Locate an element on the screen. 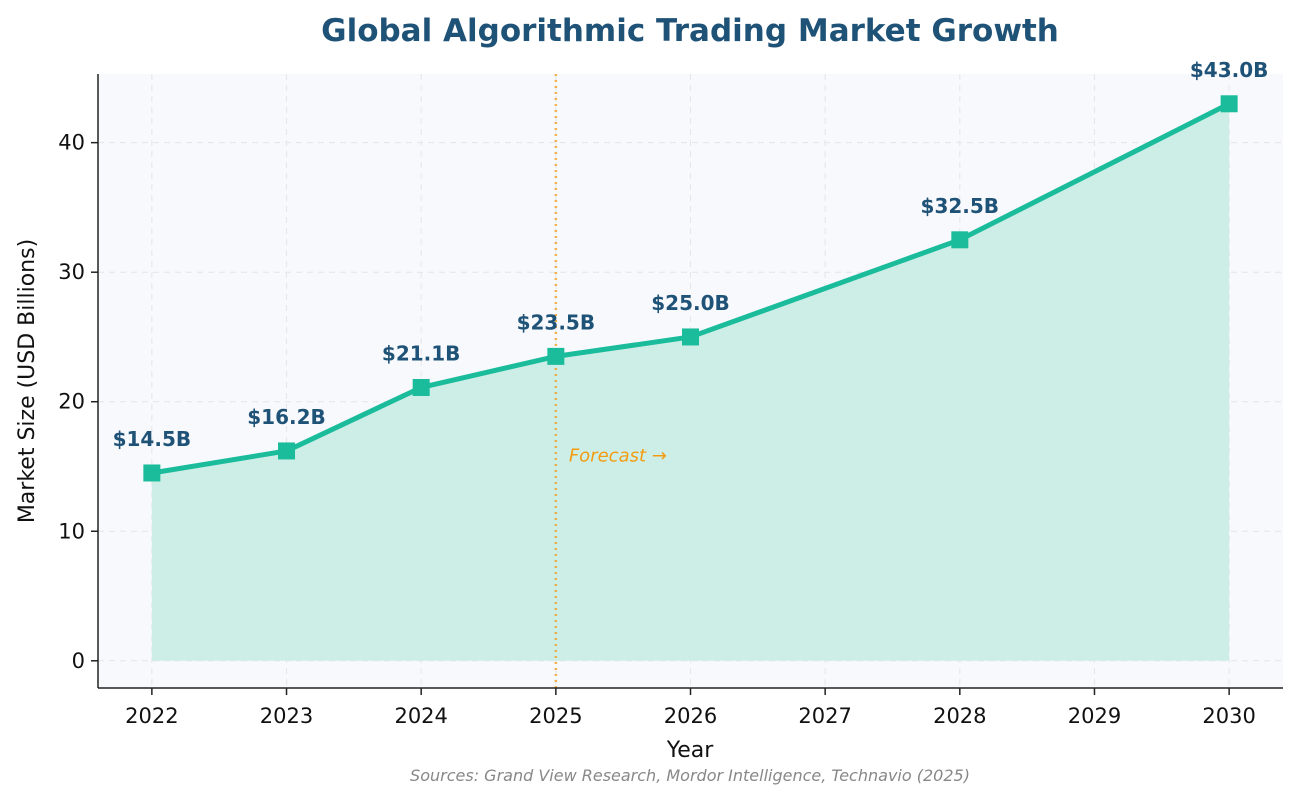  data-label: $43.0B is located at coordinates (1229, 70).